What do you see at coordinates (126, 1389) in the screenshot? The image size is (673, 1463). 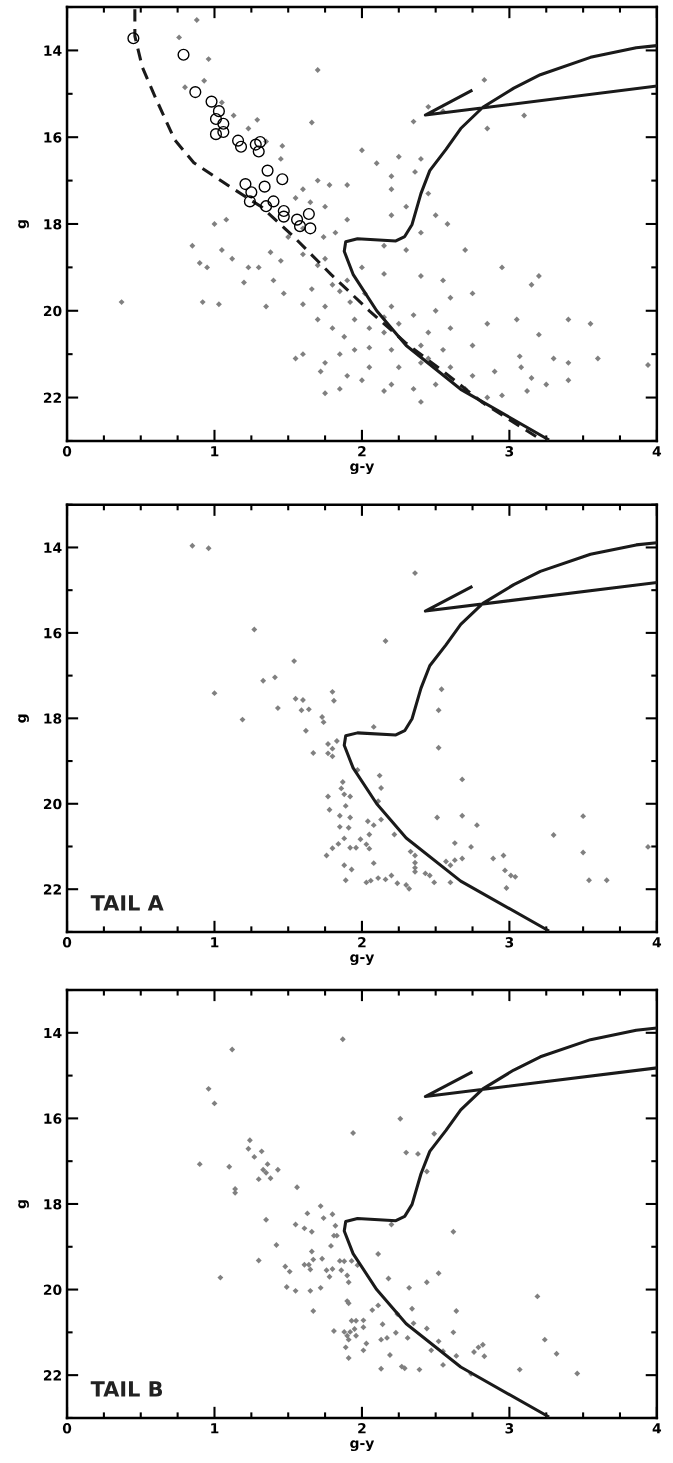 I see `annotation: TAIL B` at bounding box center [126, 1389].